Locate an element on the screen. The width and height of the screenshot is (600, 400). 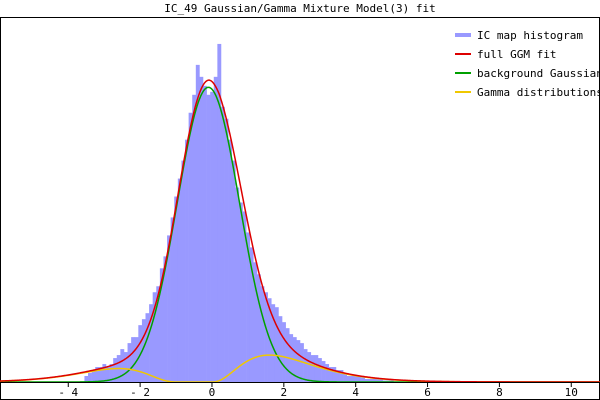
x-tick-label: 8 is located at coordinates (499, 392).